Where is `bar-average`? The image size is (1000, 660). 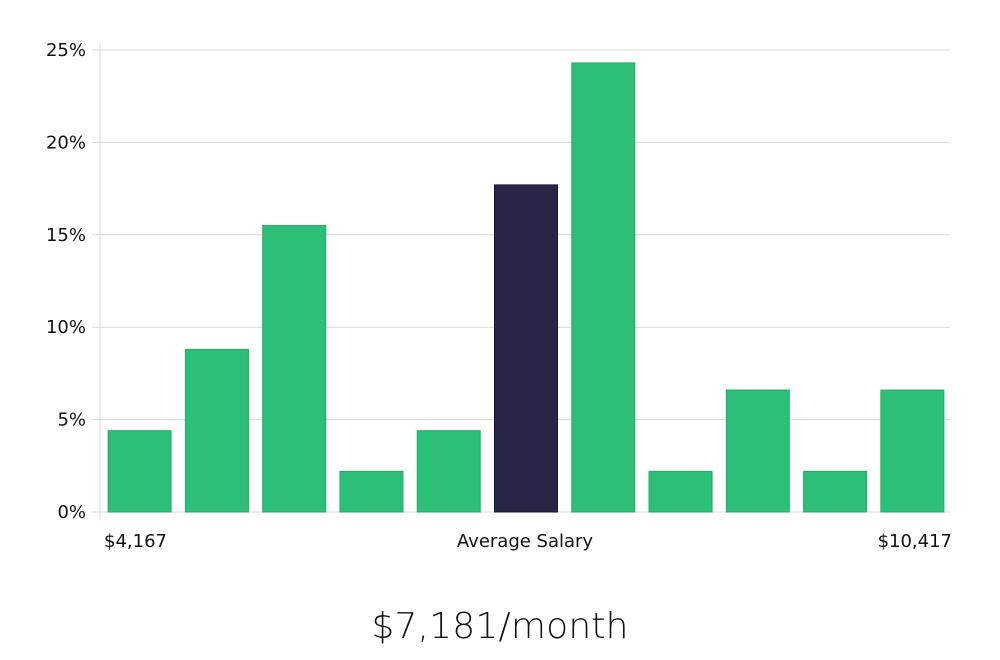
bar-average is located at coordinates (526, 348).